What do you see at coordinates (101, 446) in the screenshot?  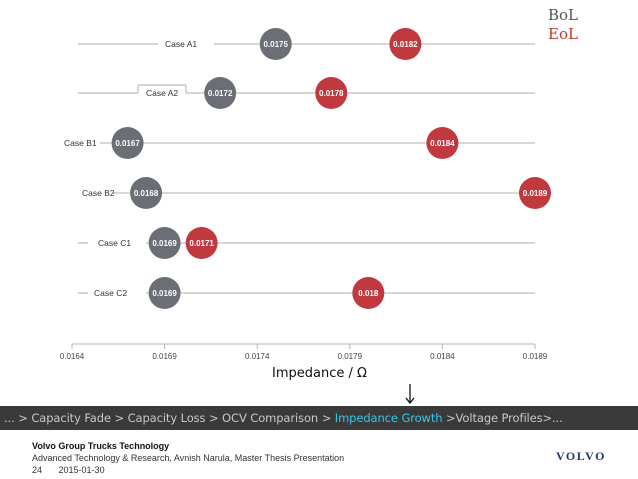 I see `footer-org: Volvo Group Trucks Technology` at bounding box center [101, 446].